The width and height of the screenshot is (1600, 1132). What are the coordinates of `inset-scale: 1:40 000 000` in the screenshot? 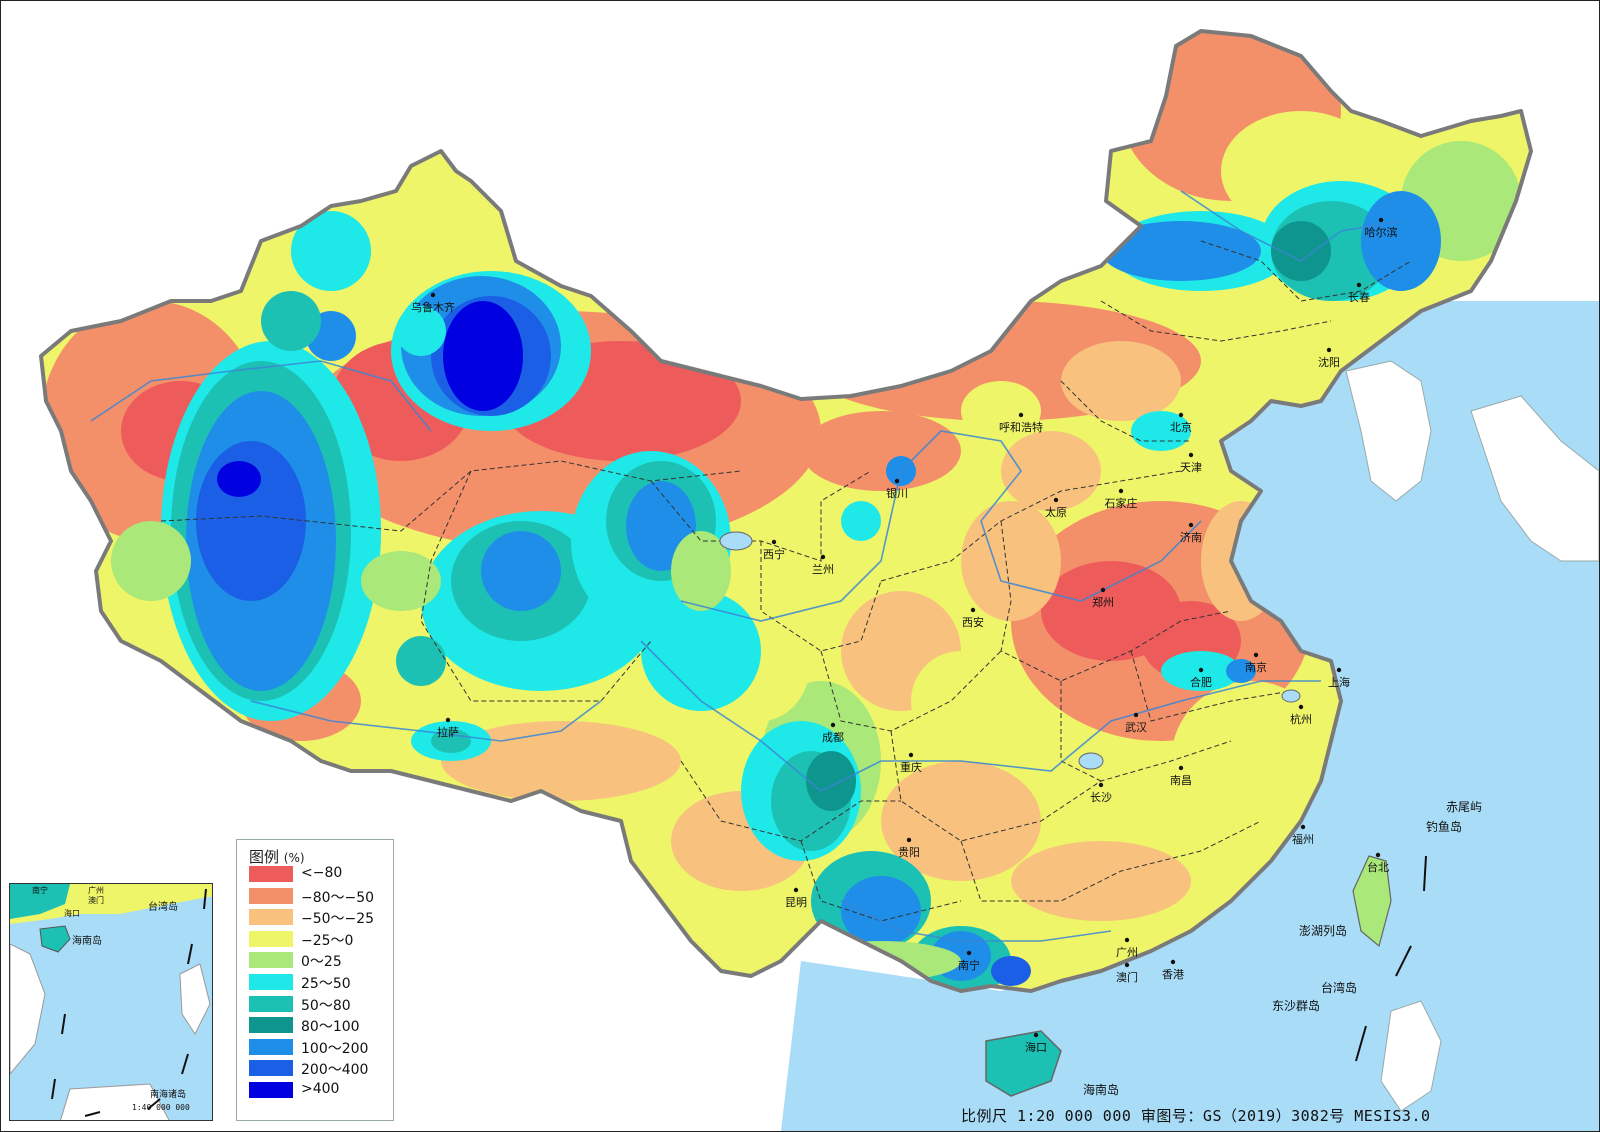 It's located at (161, 1107).